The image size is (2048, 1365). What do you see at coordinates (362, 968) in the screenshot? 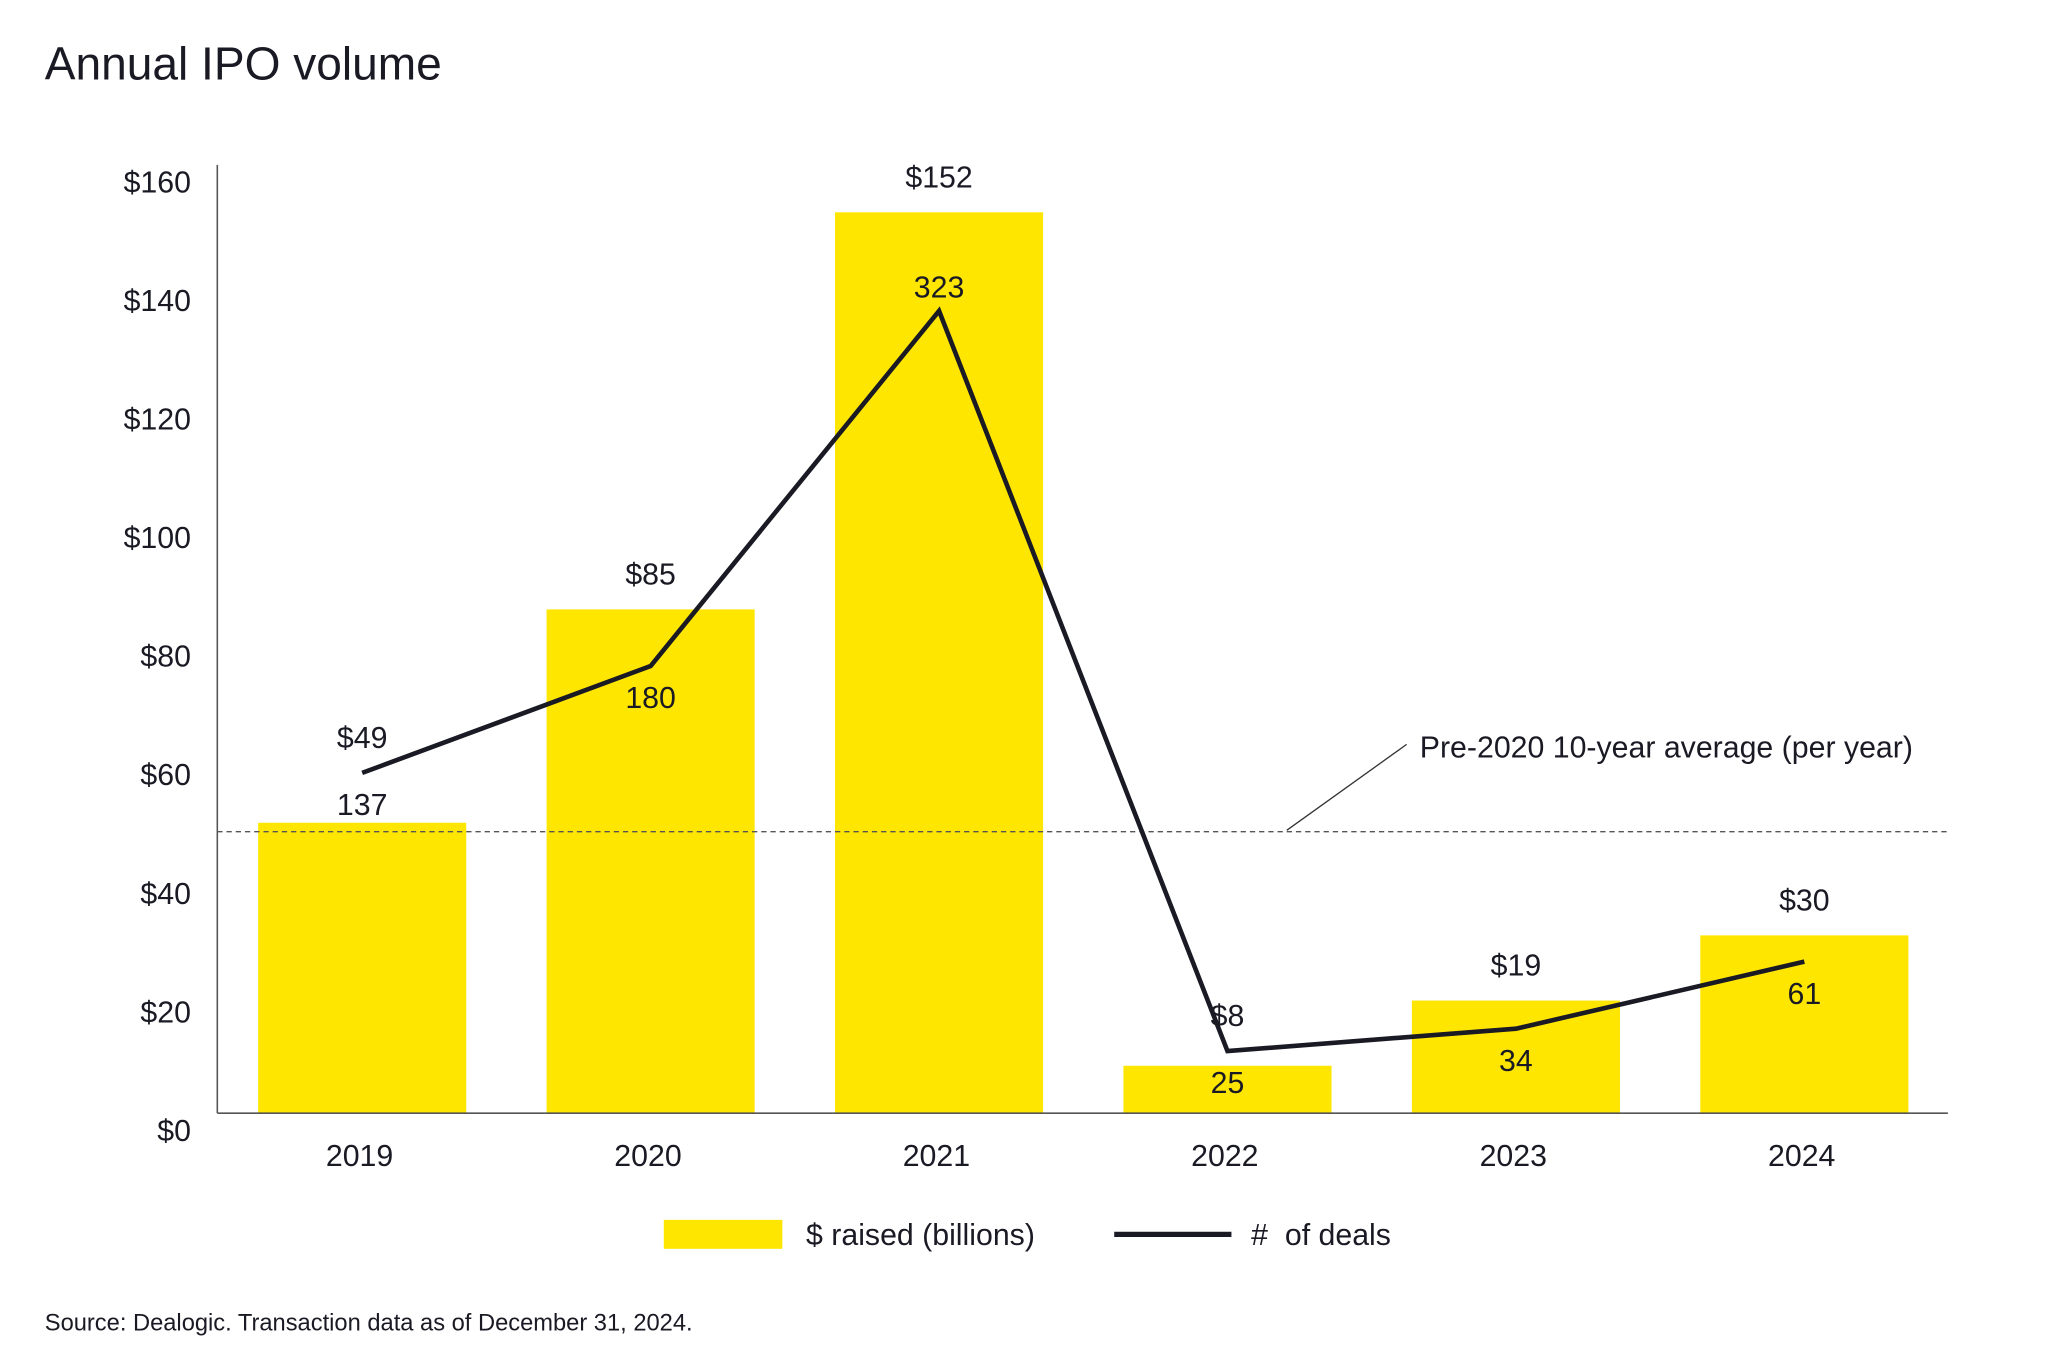
I see `bar-2019` at bounding box center [362, 968].